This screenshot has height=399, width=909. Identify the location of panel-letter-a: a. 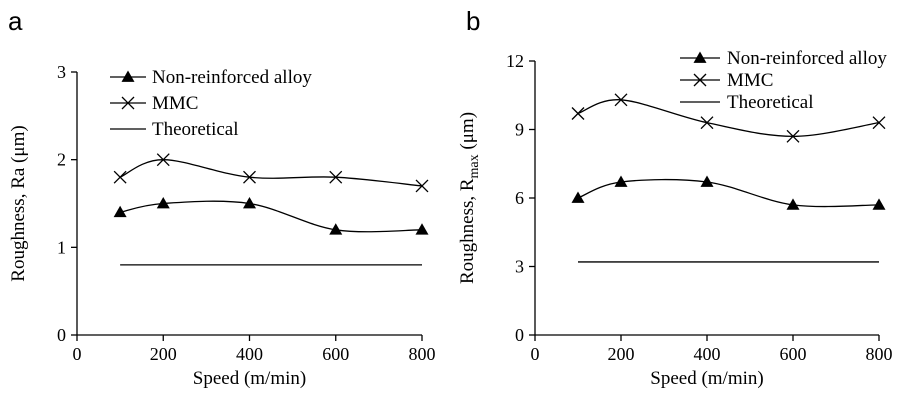
(15, 21).